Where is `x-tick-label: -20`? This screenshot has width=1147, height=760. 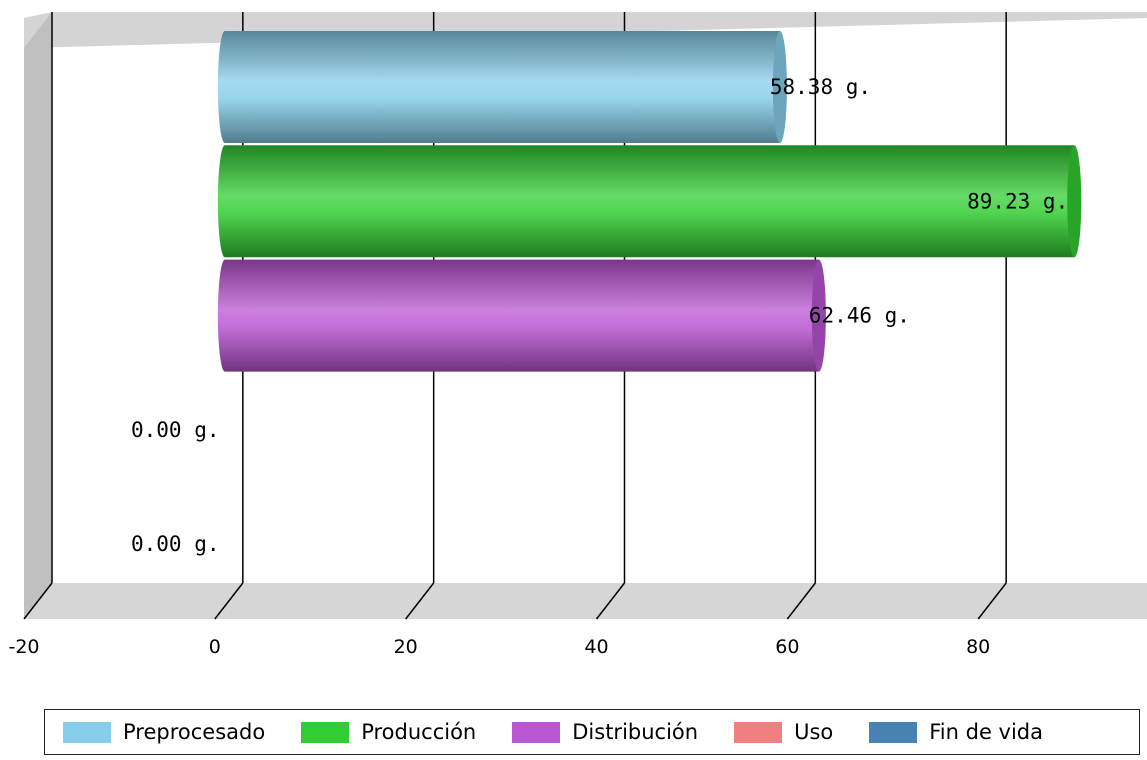 x-tick-label: -20 is located at coordinates (23, 647).